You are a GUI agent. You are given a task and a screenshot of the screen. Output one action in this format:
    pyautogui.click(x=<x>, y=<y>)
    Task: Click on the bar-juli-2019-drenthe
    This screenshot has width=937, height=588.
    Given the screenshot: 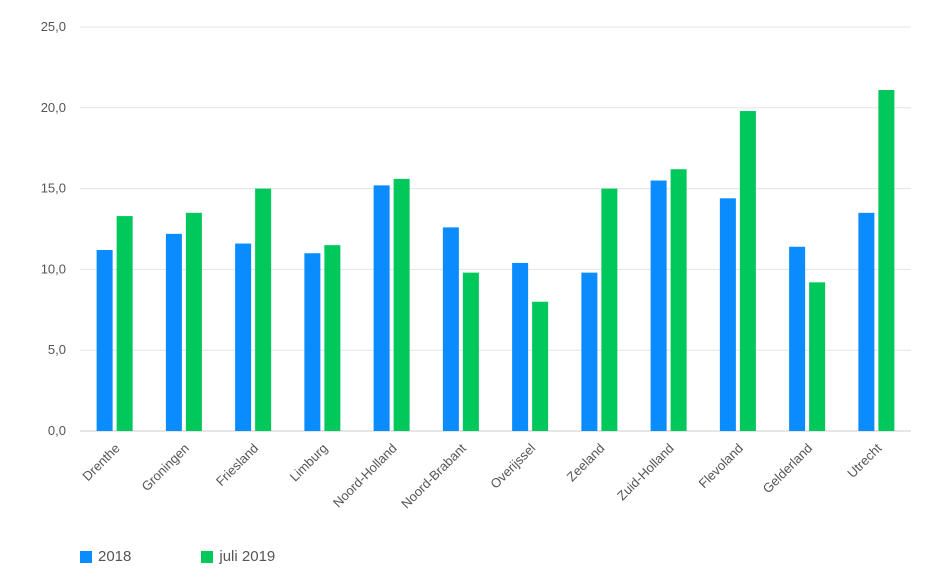 What is the action you would take?
    pyautogui.click(x=124, y=323)
    